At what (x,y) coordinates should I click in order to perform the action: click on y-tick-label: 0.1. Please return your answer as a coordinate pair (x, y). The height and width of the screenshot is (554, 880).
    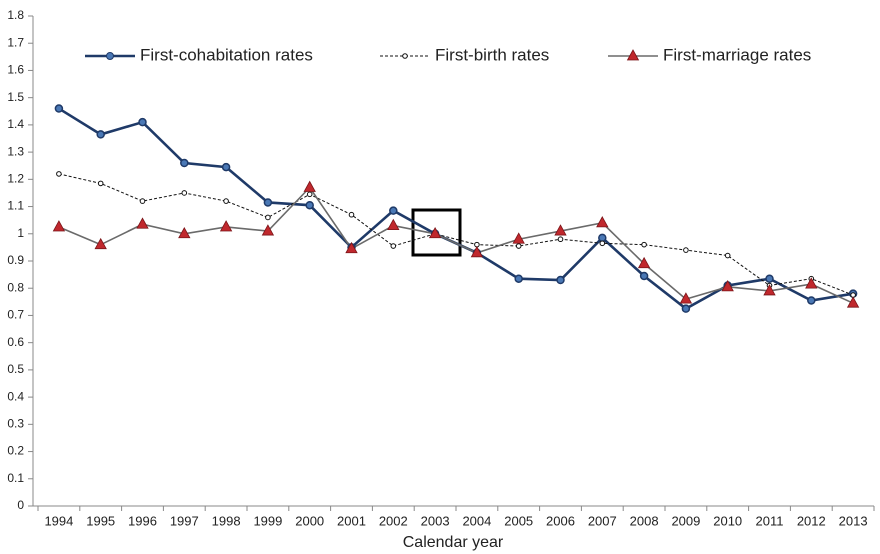
    Looking at the image, I should click on (15, 478).